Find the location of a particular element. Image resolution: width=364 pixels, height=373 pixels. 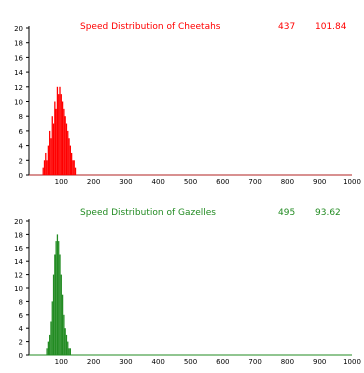

chart-title: Speed Distribution of Cheetahs is located at coordinates (150, 27).